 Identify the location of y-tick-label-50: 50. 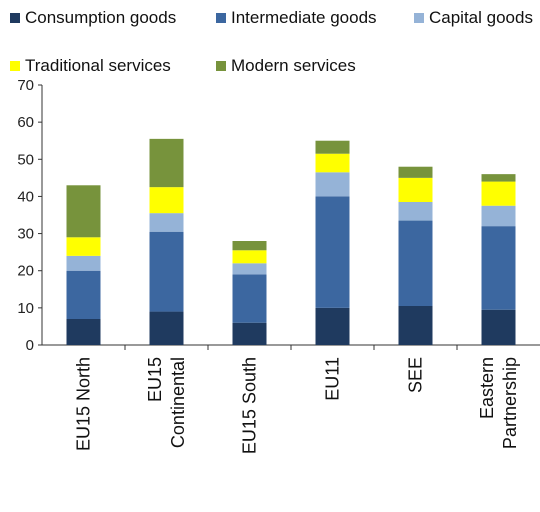
(25, 159).